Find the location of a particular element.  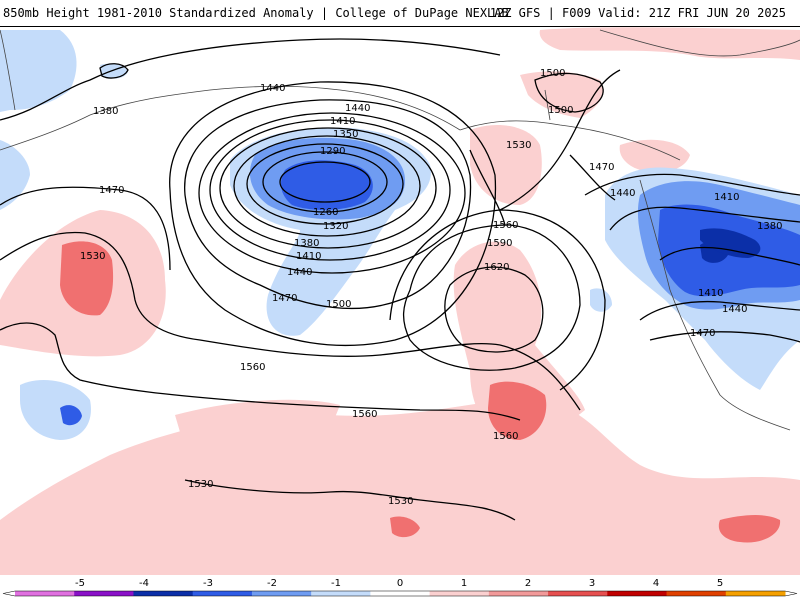

legend-tick-label: -3 is located at coordinates (208, 583).